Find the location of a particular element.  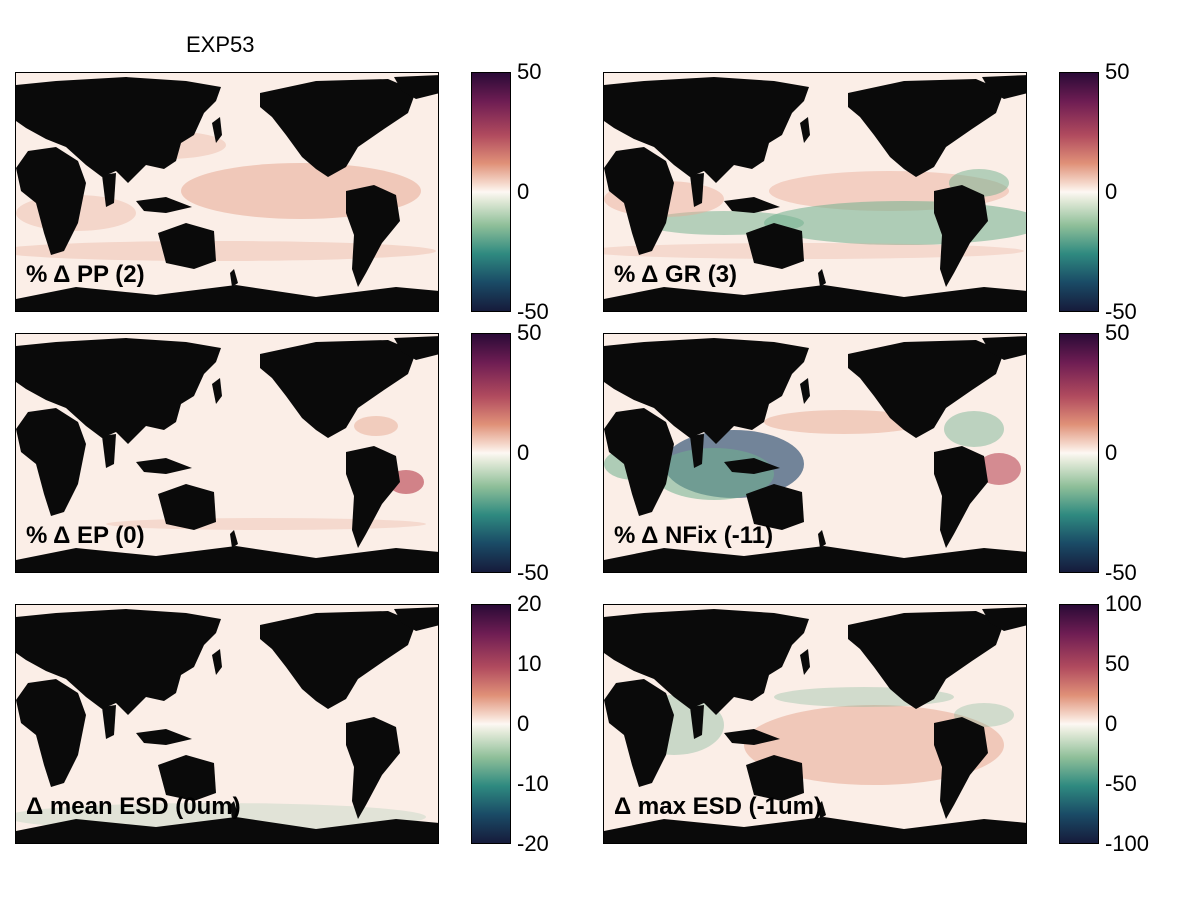

colorbar-tick-label: -20 is located at coordinates (533, 843).